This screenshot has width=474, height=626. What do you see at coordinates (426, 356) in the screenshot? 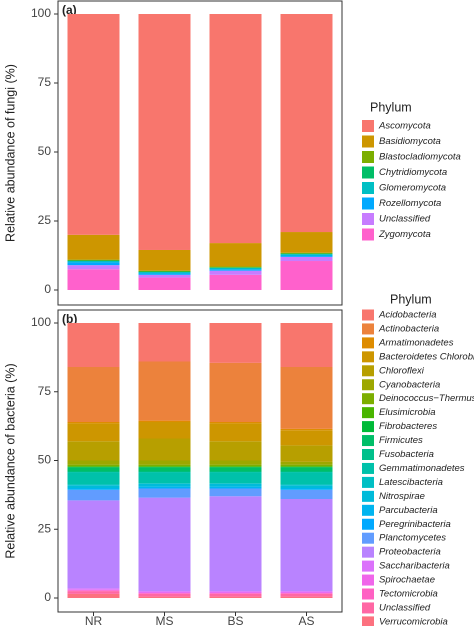
I see `legend-label: Bacteroidetes Chlorobi` at bounding box center [426, 356].